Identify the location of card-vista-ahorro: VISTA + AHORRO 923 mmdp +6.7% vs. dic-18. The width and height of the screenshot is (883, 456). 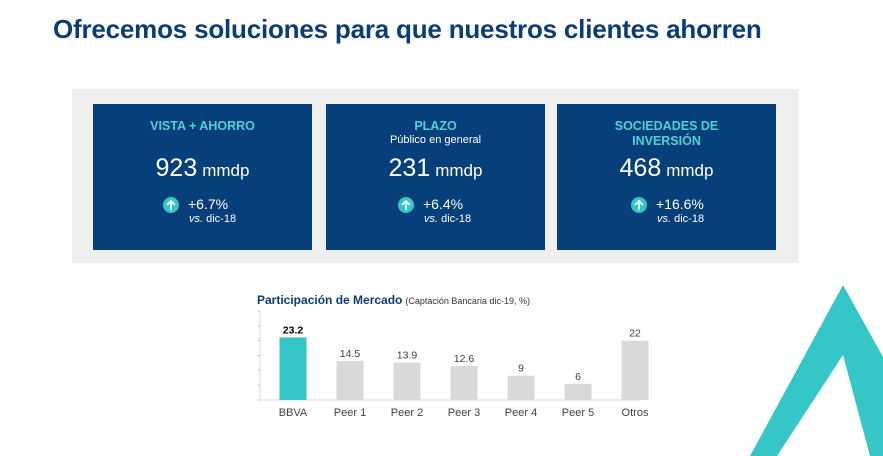
(202, 177).